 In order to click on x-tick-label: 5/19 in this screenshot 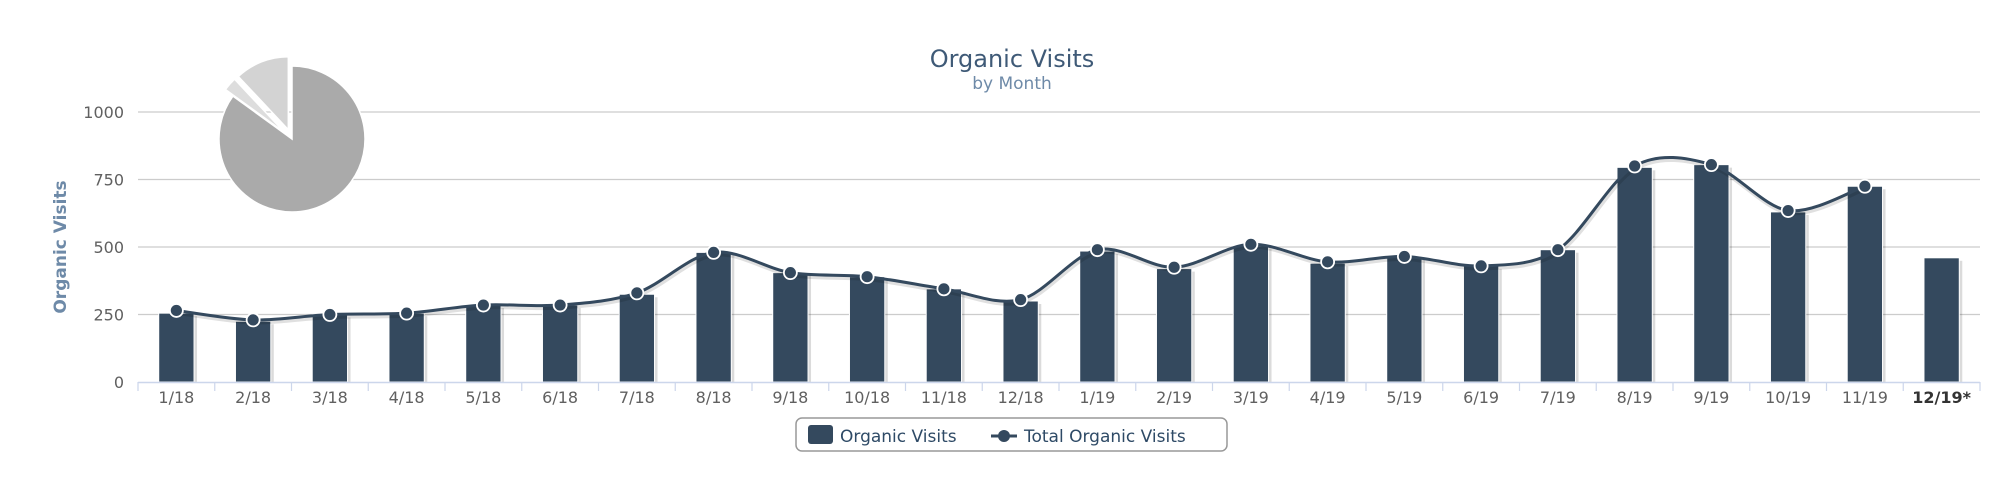, I will do `click(1404, 397)`.